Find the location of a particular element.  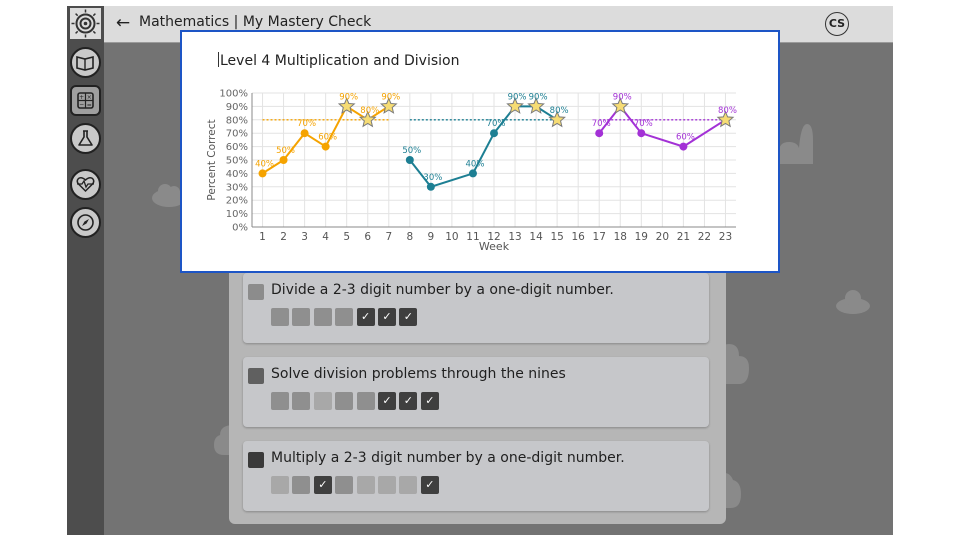

x-axis-label: Week is located at coordinates (494, 246).